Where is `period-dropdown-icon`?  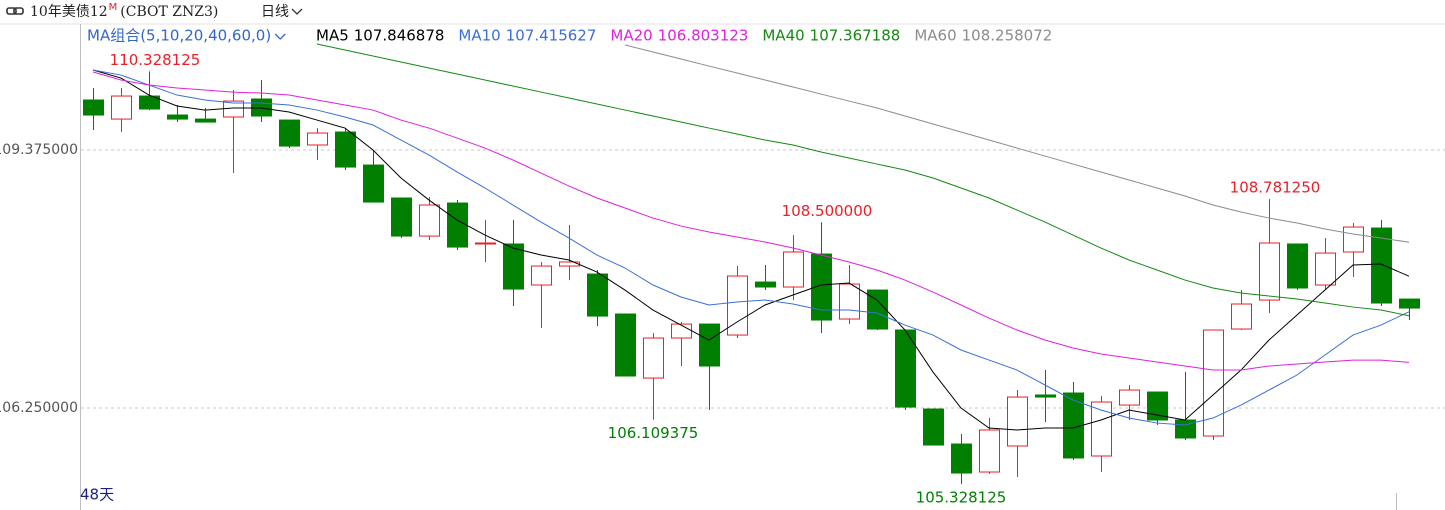
period-dropdown-icon is located at coordinates (297, 11).